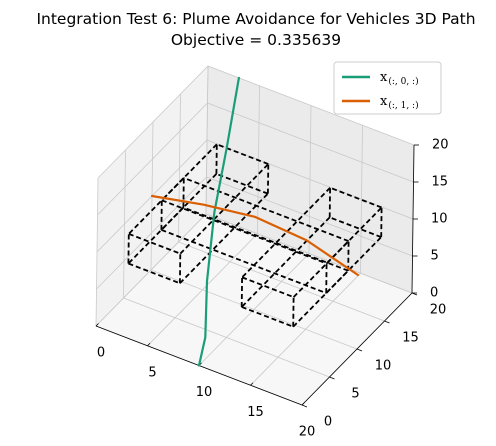 The height and width of the screenshot is (446, 496). Describe the element at coordinates (387, 88) in the screenshot. I see `legend: x(:, 0, :)x(:, 1, :)` at that location.